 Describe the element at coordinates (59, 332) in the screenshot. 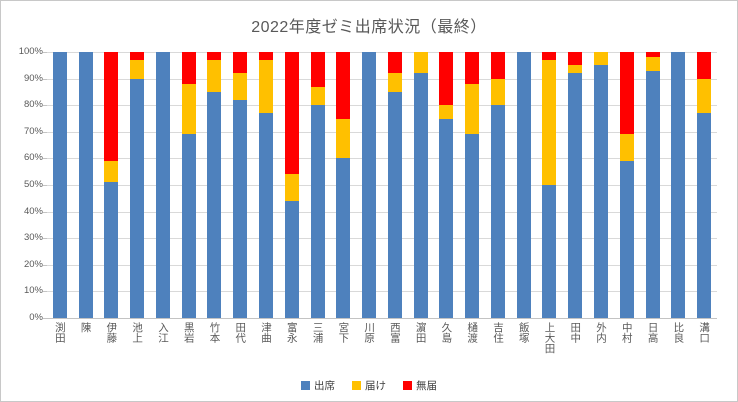

I see `x-axis-category-label: 渕田` at that location.